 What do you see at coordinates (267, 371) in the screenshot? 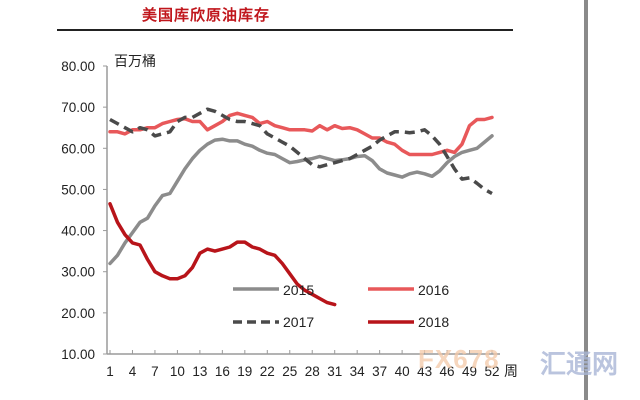
I see `x-tick-label: 22` at bounding box center [267, 371].